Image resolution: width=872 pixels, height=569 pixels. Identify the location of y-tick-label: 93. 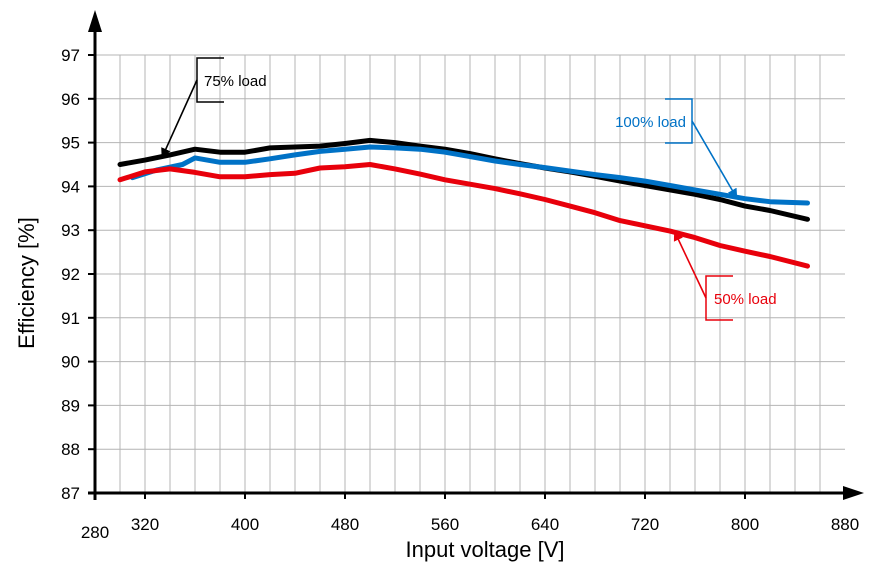
(70, 230).